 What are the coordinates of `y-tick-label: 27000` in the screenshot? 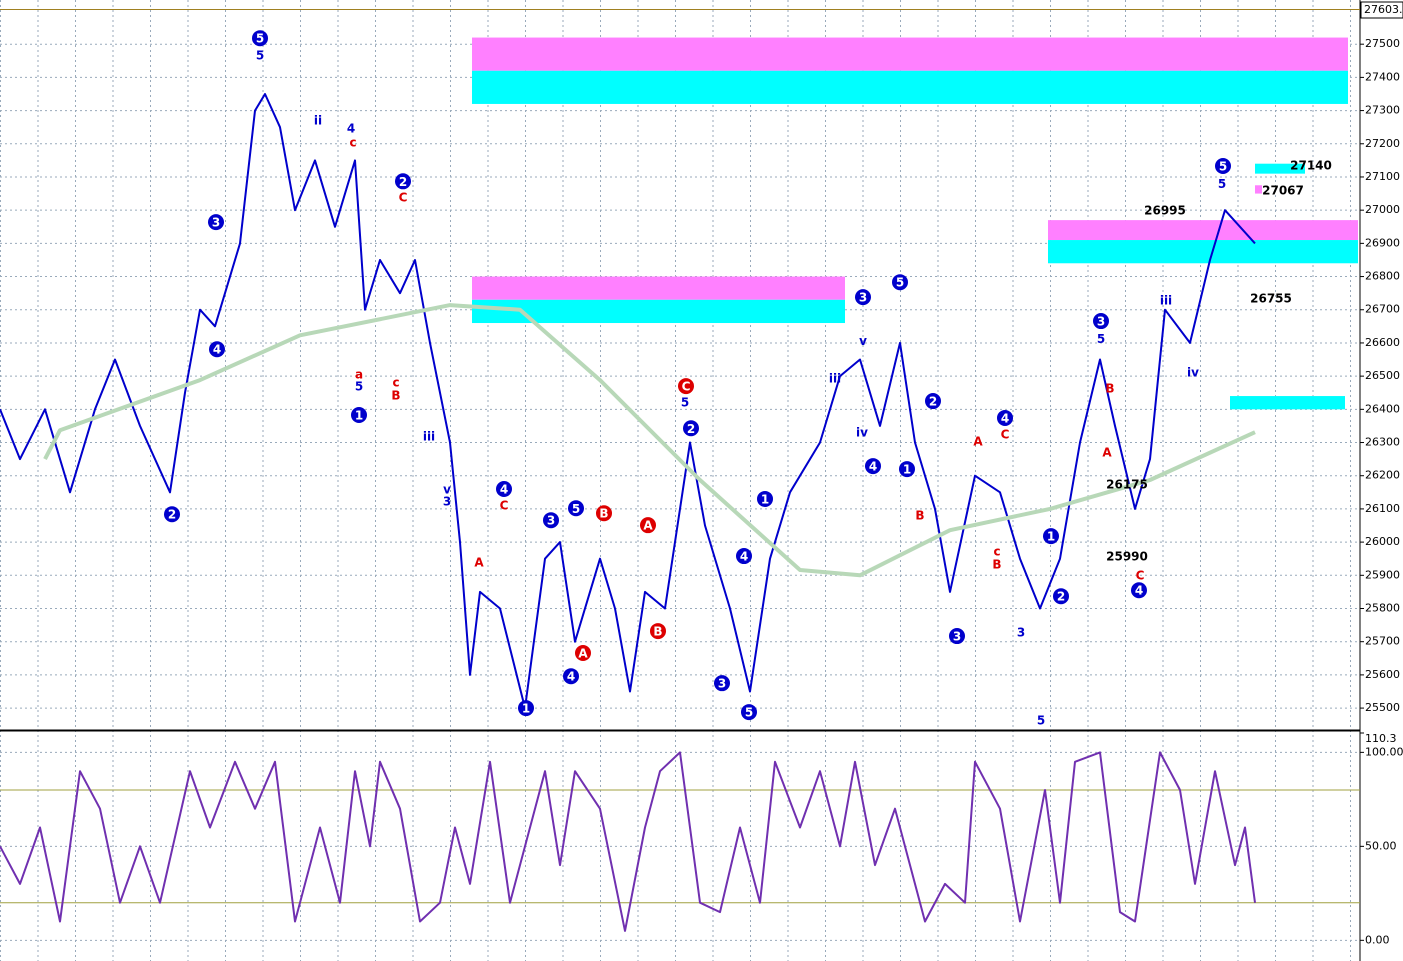 It's located at (1382, 209).